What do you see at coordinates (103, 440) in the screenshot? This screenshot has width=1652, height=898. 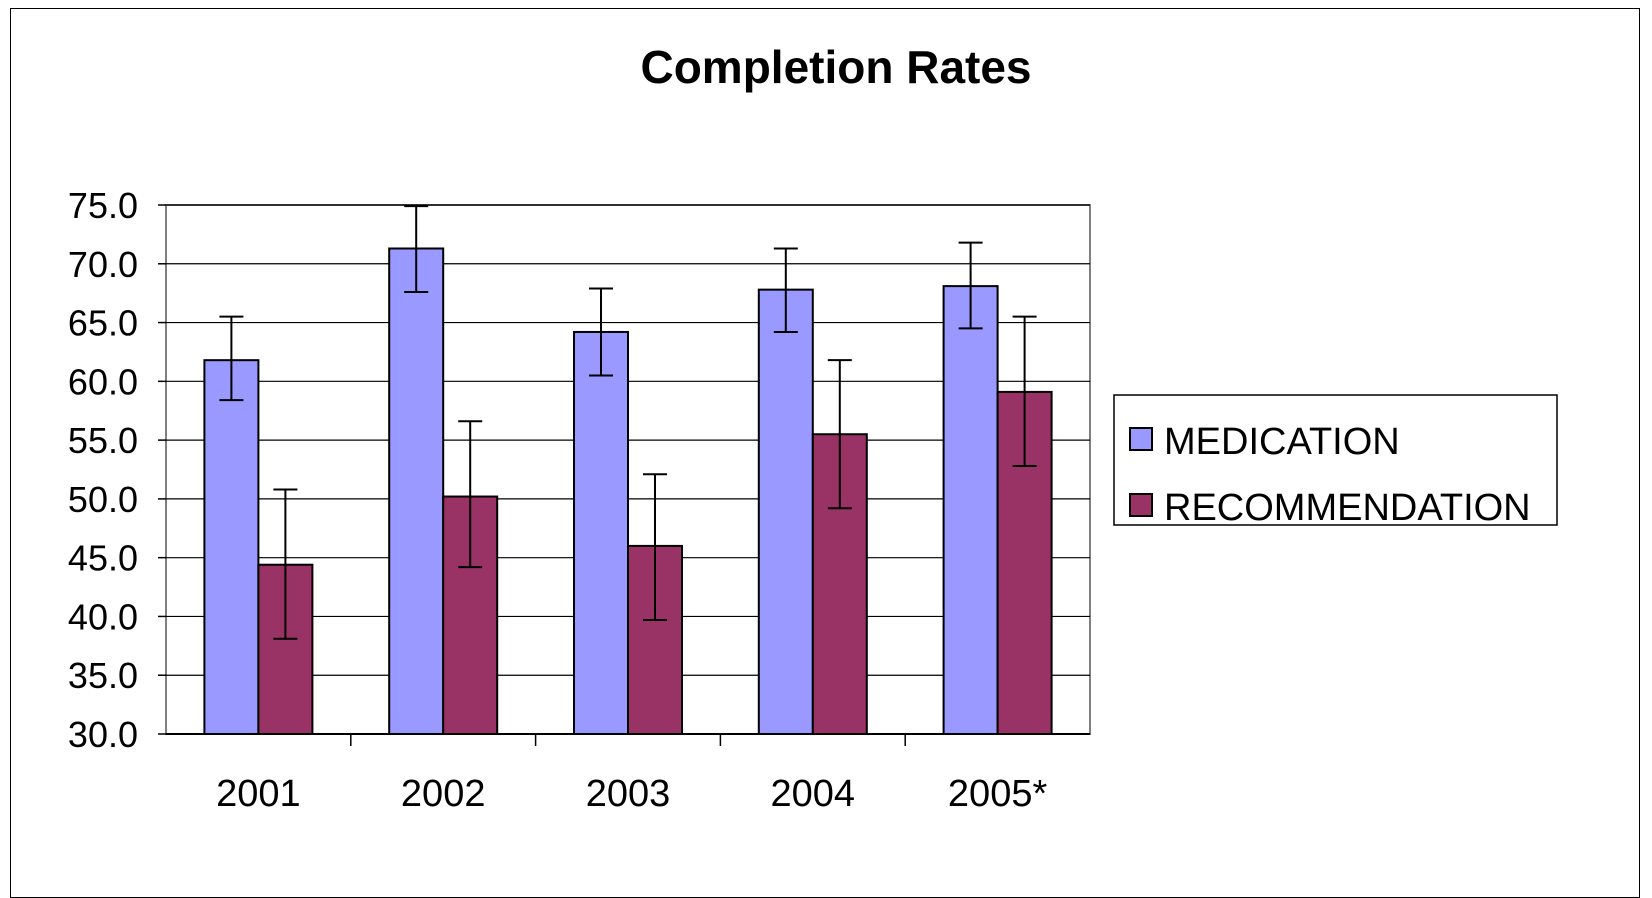 I see `y-tick-label: 55.0` at bounding box center [103, 440].